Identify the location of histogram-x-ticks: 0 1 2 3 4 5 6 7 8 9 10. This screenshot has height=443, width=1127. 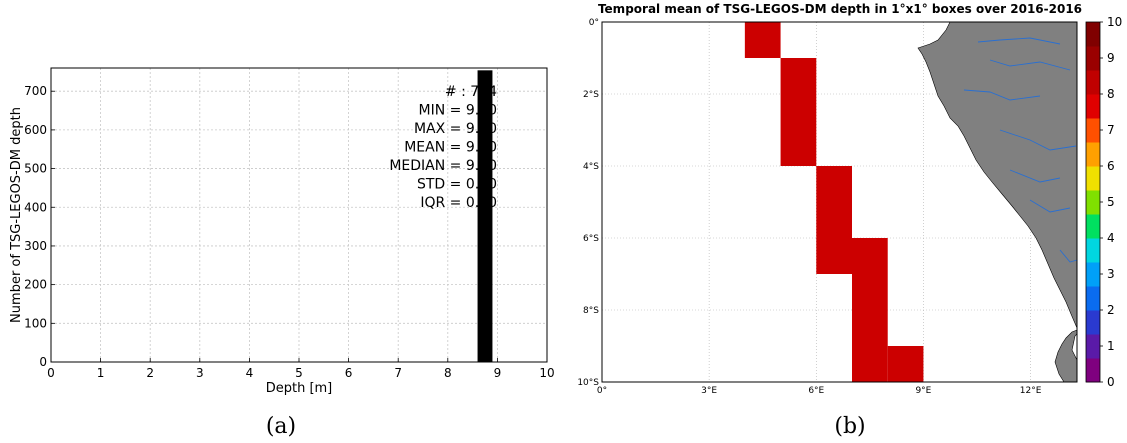
(301, 369).